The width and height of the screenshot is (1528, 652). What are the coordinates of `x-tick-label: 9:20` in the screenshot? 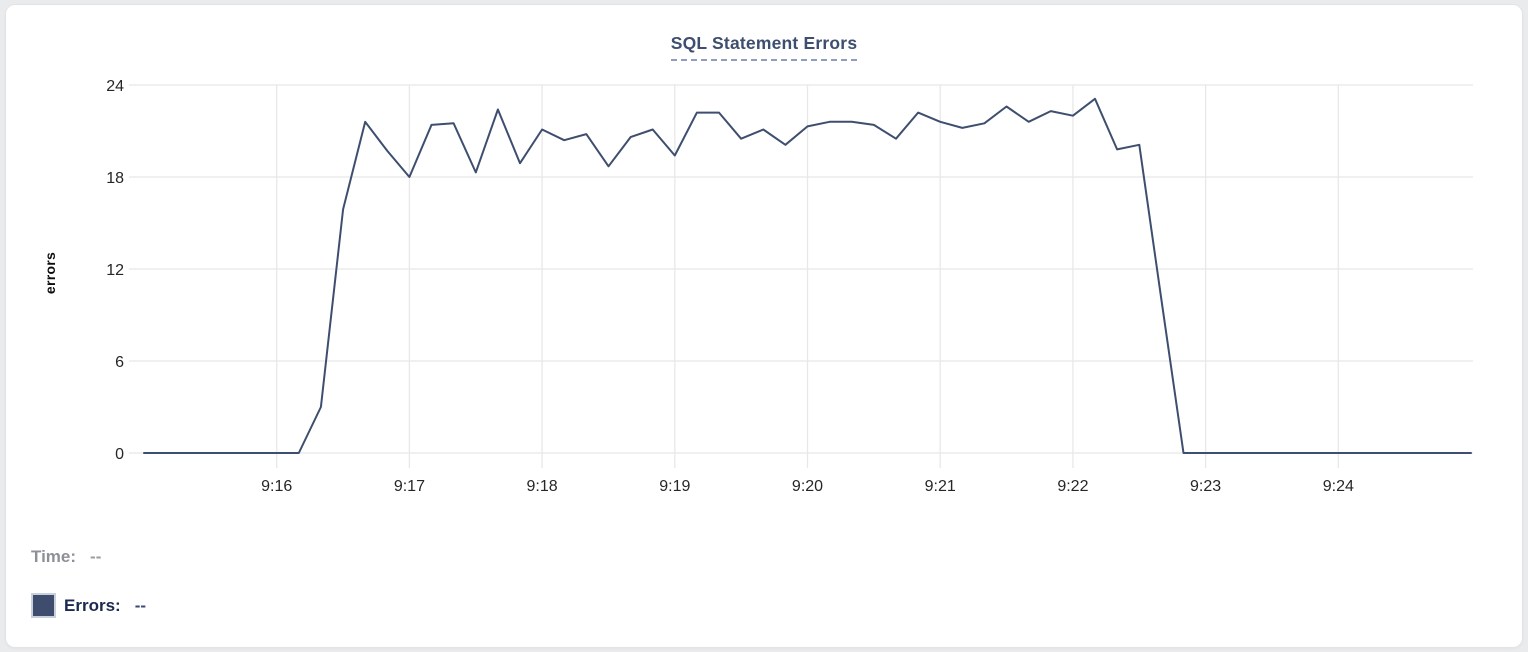 It's located at (807, 486).